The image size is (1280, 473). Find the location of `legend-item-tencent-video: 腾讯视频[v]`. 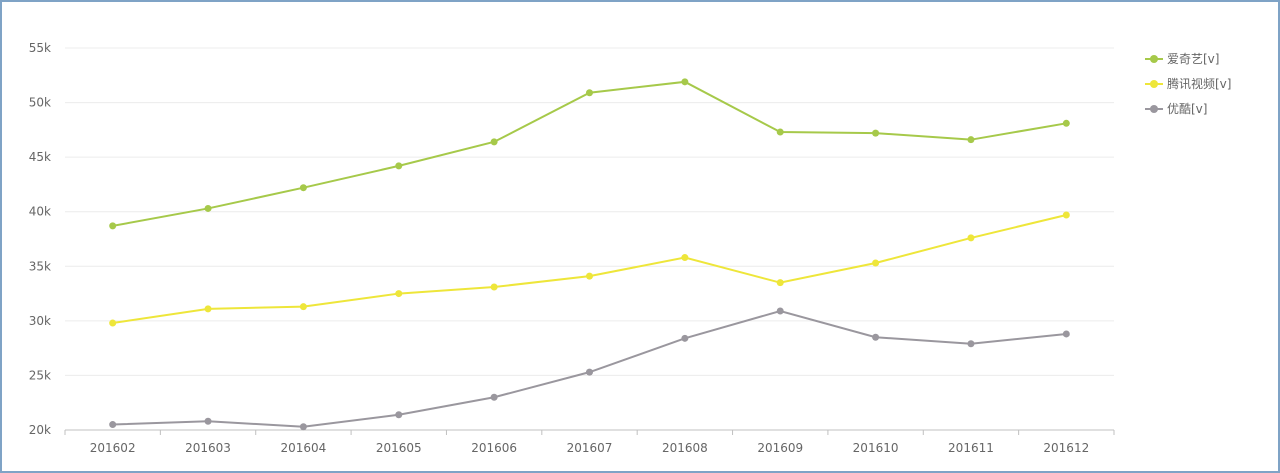

legend-item-tencent-video: 腾讯视频[v] is located at coordinates (1188, 83).